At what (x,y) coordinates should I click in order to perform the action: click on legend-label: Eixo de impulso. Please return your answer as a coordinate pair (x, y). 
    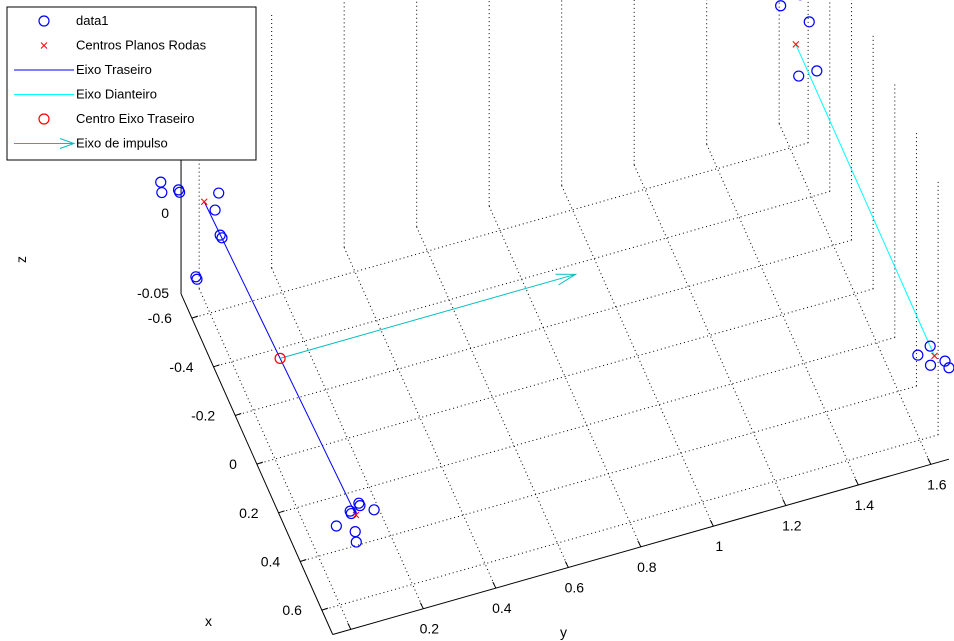
    Looking at the image, I should click on (122, 143).